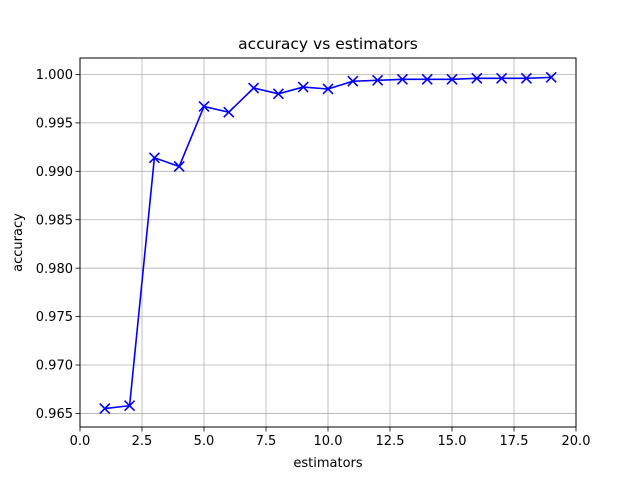  I want to click on y-tick-label: 0.980, so click(54, 269).